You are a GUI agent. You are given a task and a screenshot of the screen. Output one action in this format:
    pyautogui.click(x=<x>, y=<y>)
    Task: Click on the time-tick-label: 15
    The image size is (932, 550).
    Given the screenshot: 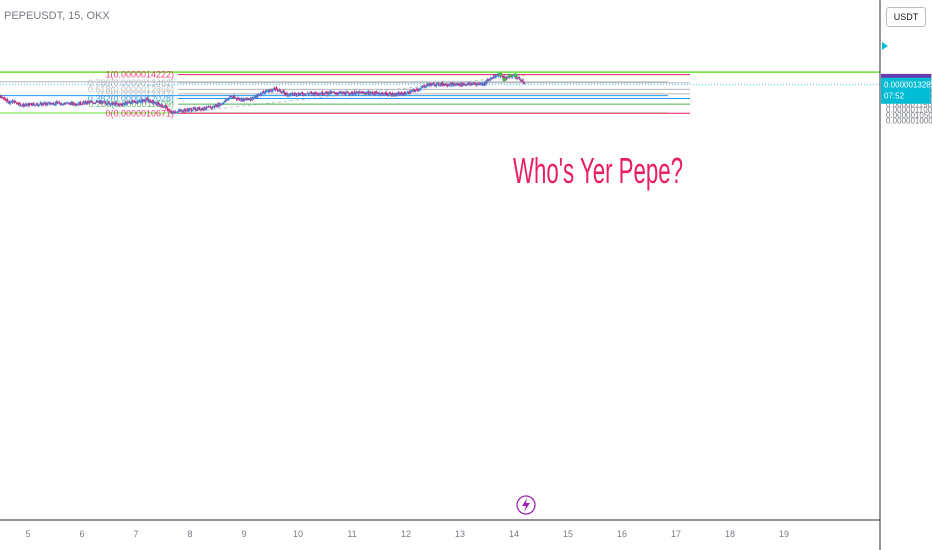 What is the action you would take?
    pyautogui.click(x=568, y=534)
    